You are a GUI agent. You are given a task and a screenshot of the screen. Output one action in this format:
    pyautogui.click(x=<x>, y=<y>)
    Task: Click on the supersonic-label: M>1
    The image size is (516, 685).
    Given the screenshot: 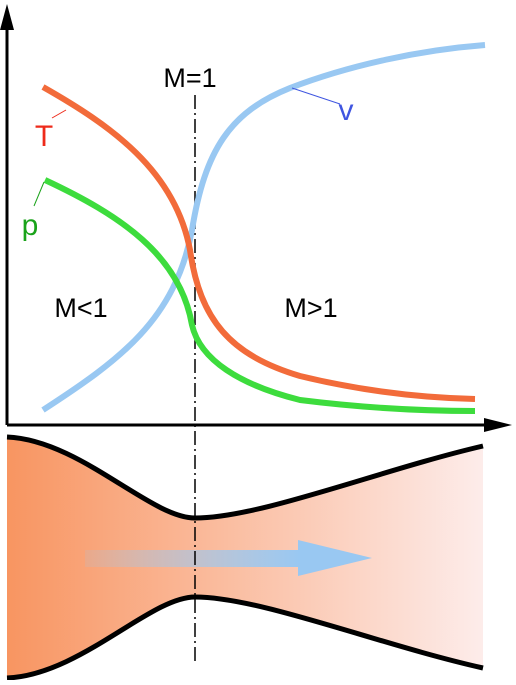 What is the action you would take?
    pyautogui.click(x=310, y=308)
    